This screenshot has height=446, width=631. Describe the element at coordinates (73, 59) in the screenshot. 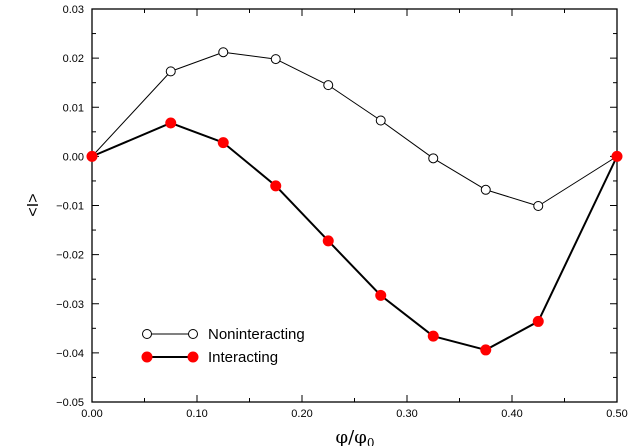

I see `y-tick-label: 0.02` at that location.